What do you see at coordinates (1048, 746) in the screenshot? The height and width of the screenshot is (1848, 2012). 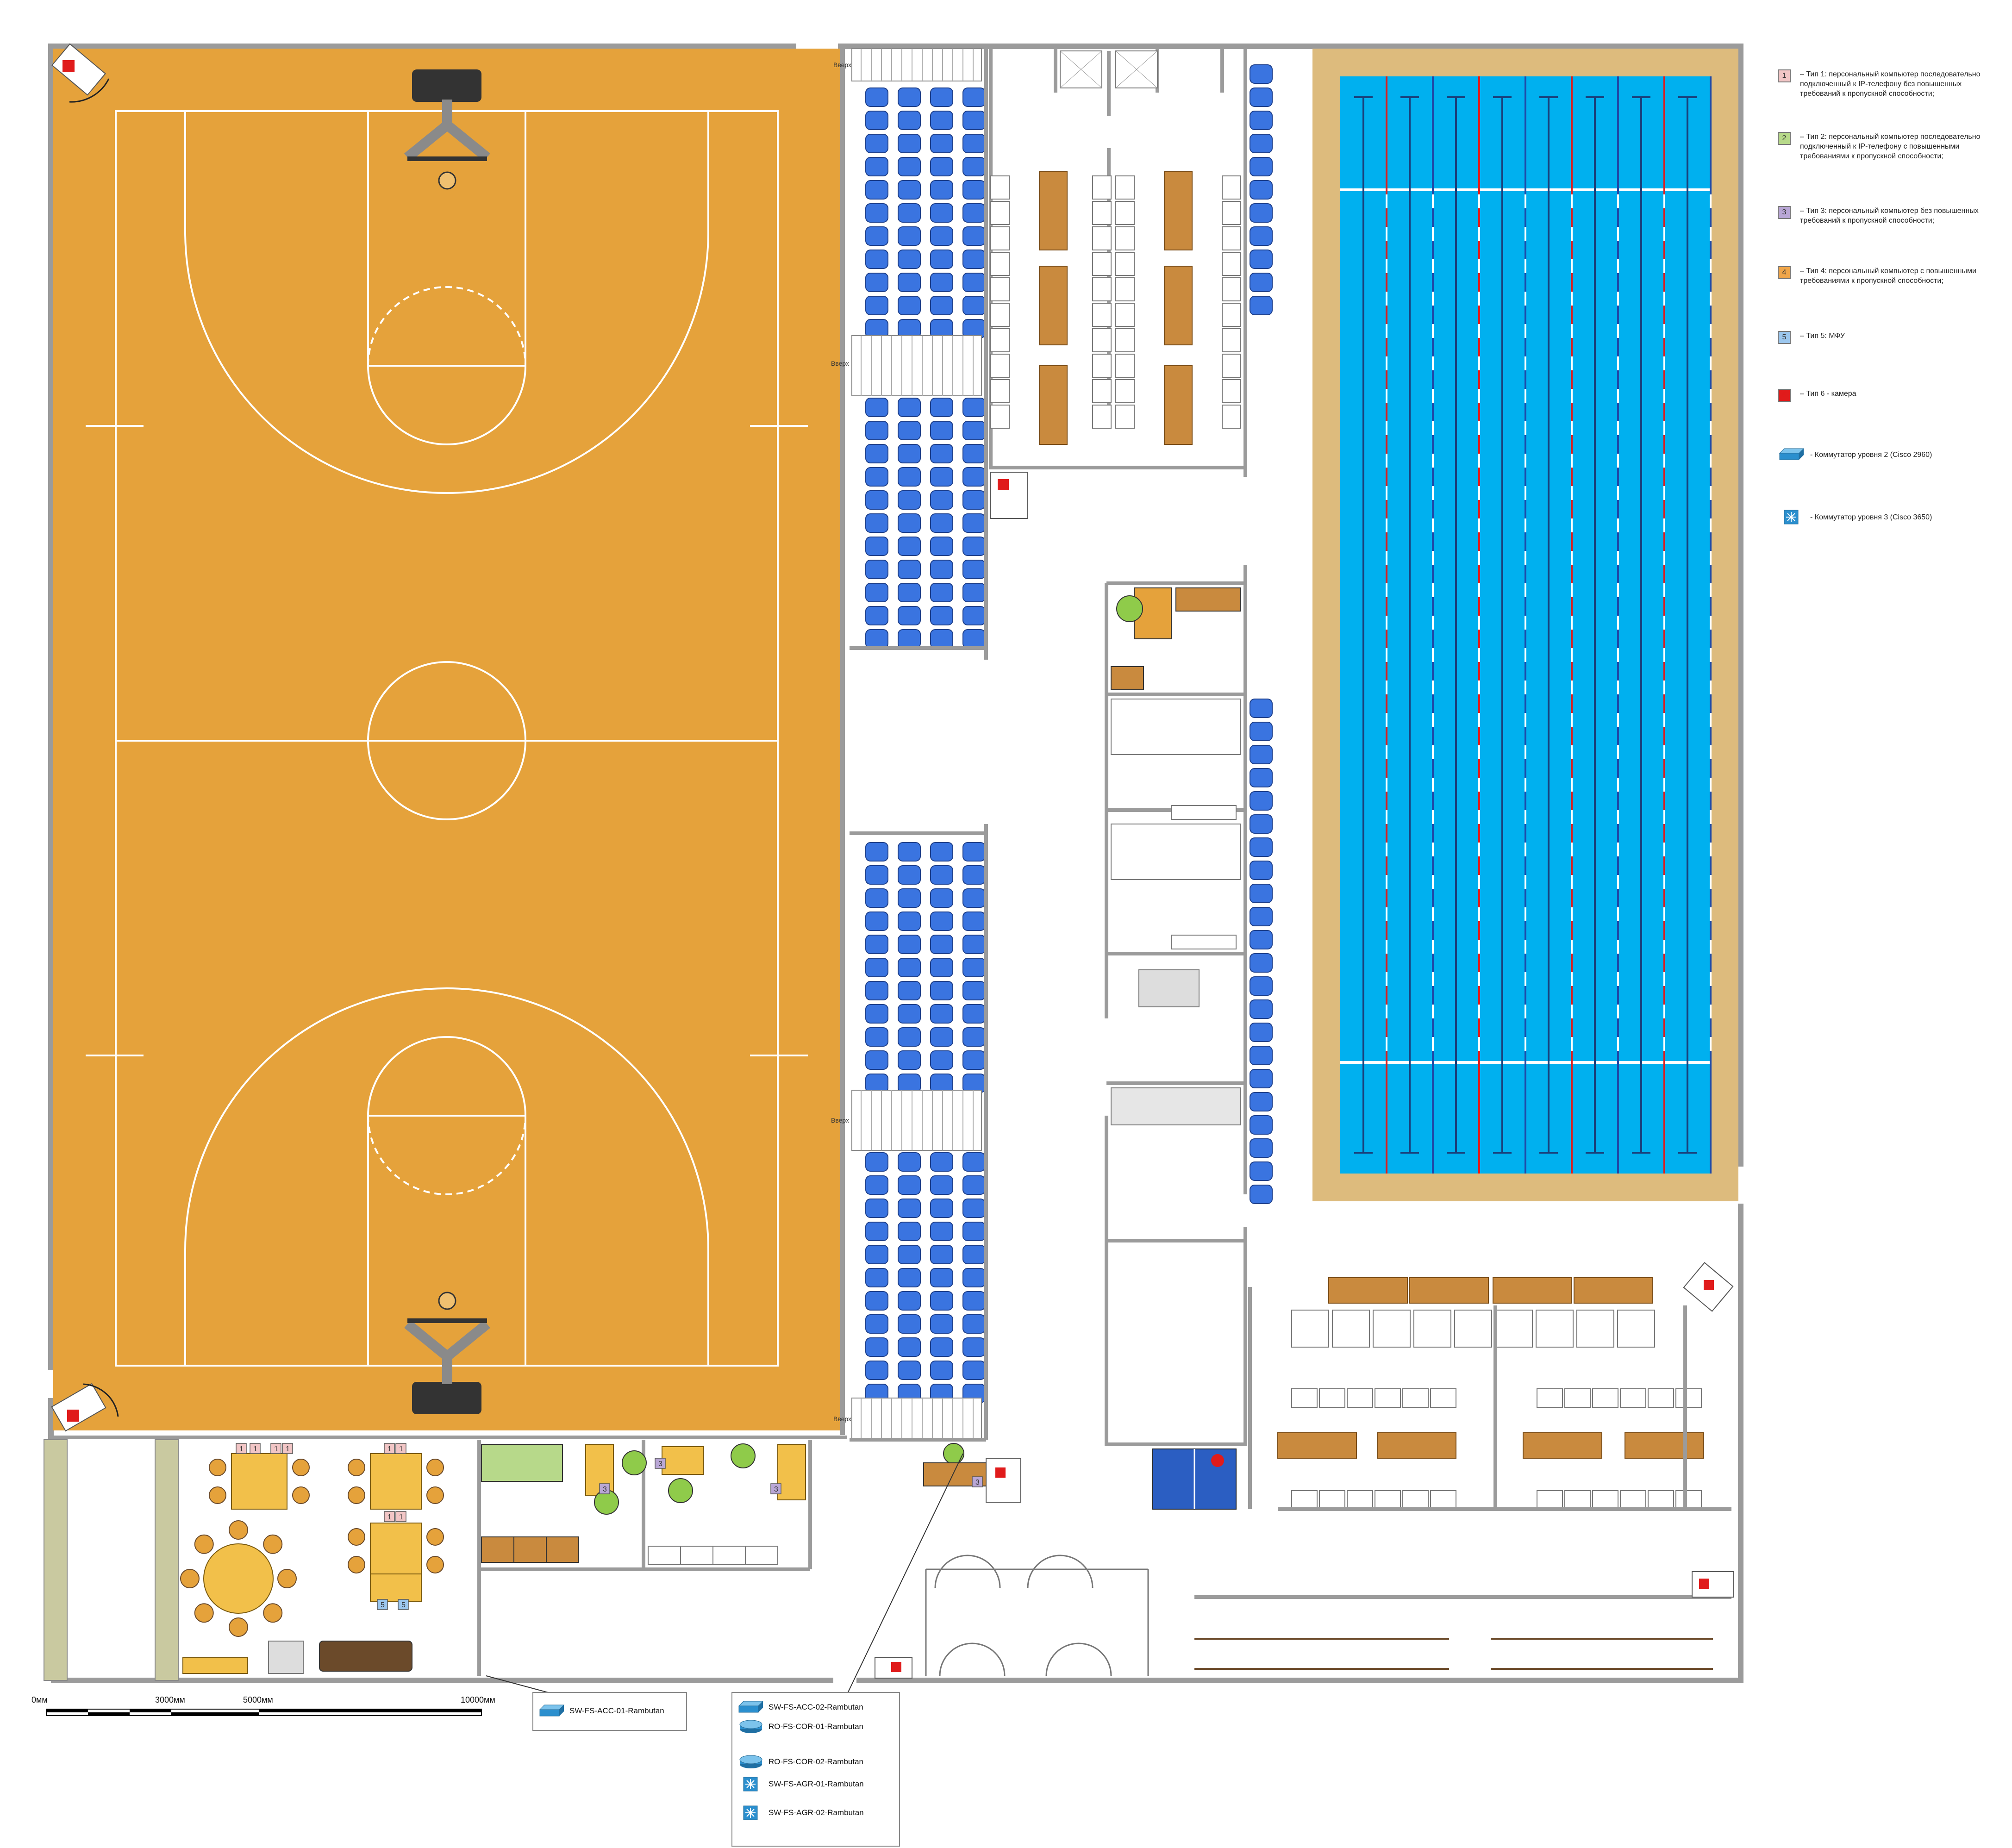 I see `interior-walls` at bounding box center [1048, 746].